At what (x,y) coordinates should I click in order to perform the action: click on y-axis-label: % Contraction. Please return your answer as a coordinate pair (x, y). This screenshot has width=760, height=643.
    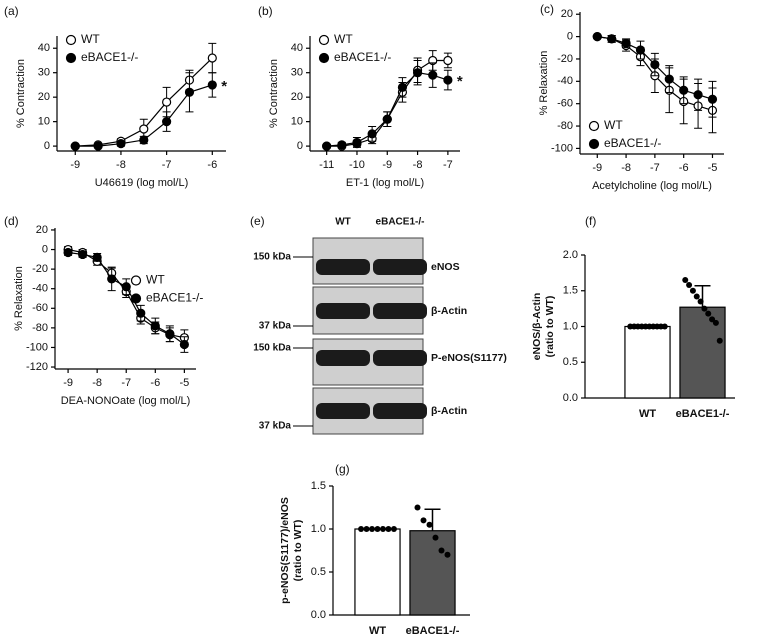
    Looking at the image, I should click on (274, 93).